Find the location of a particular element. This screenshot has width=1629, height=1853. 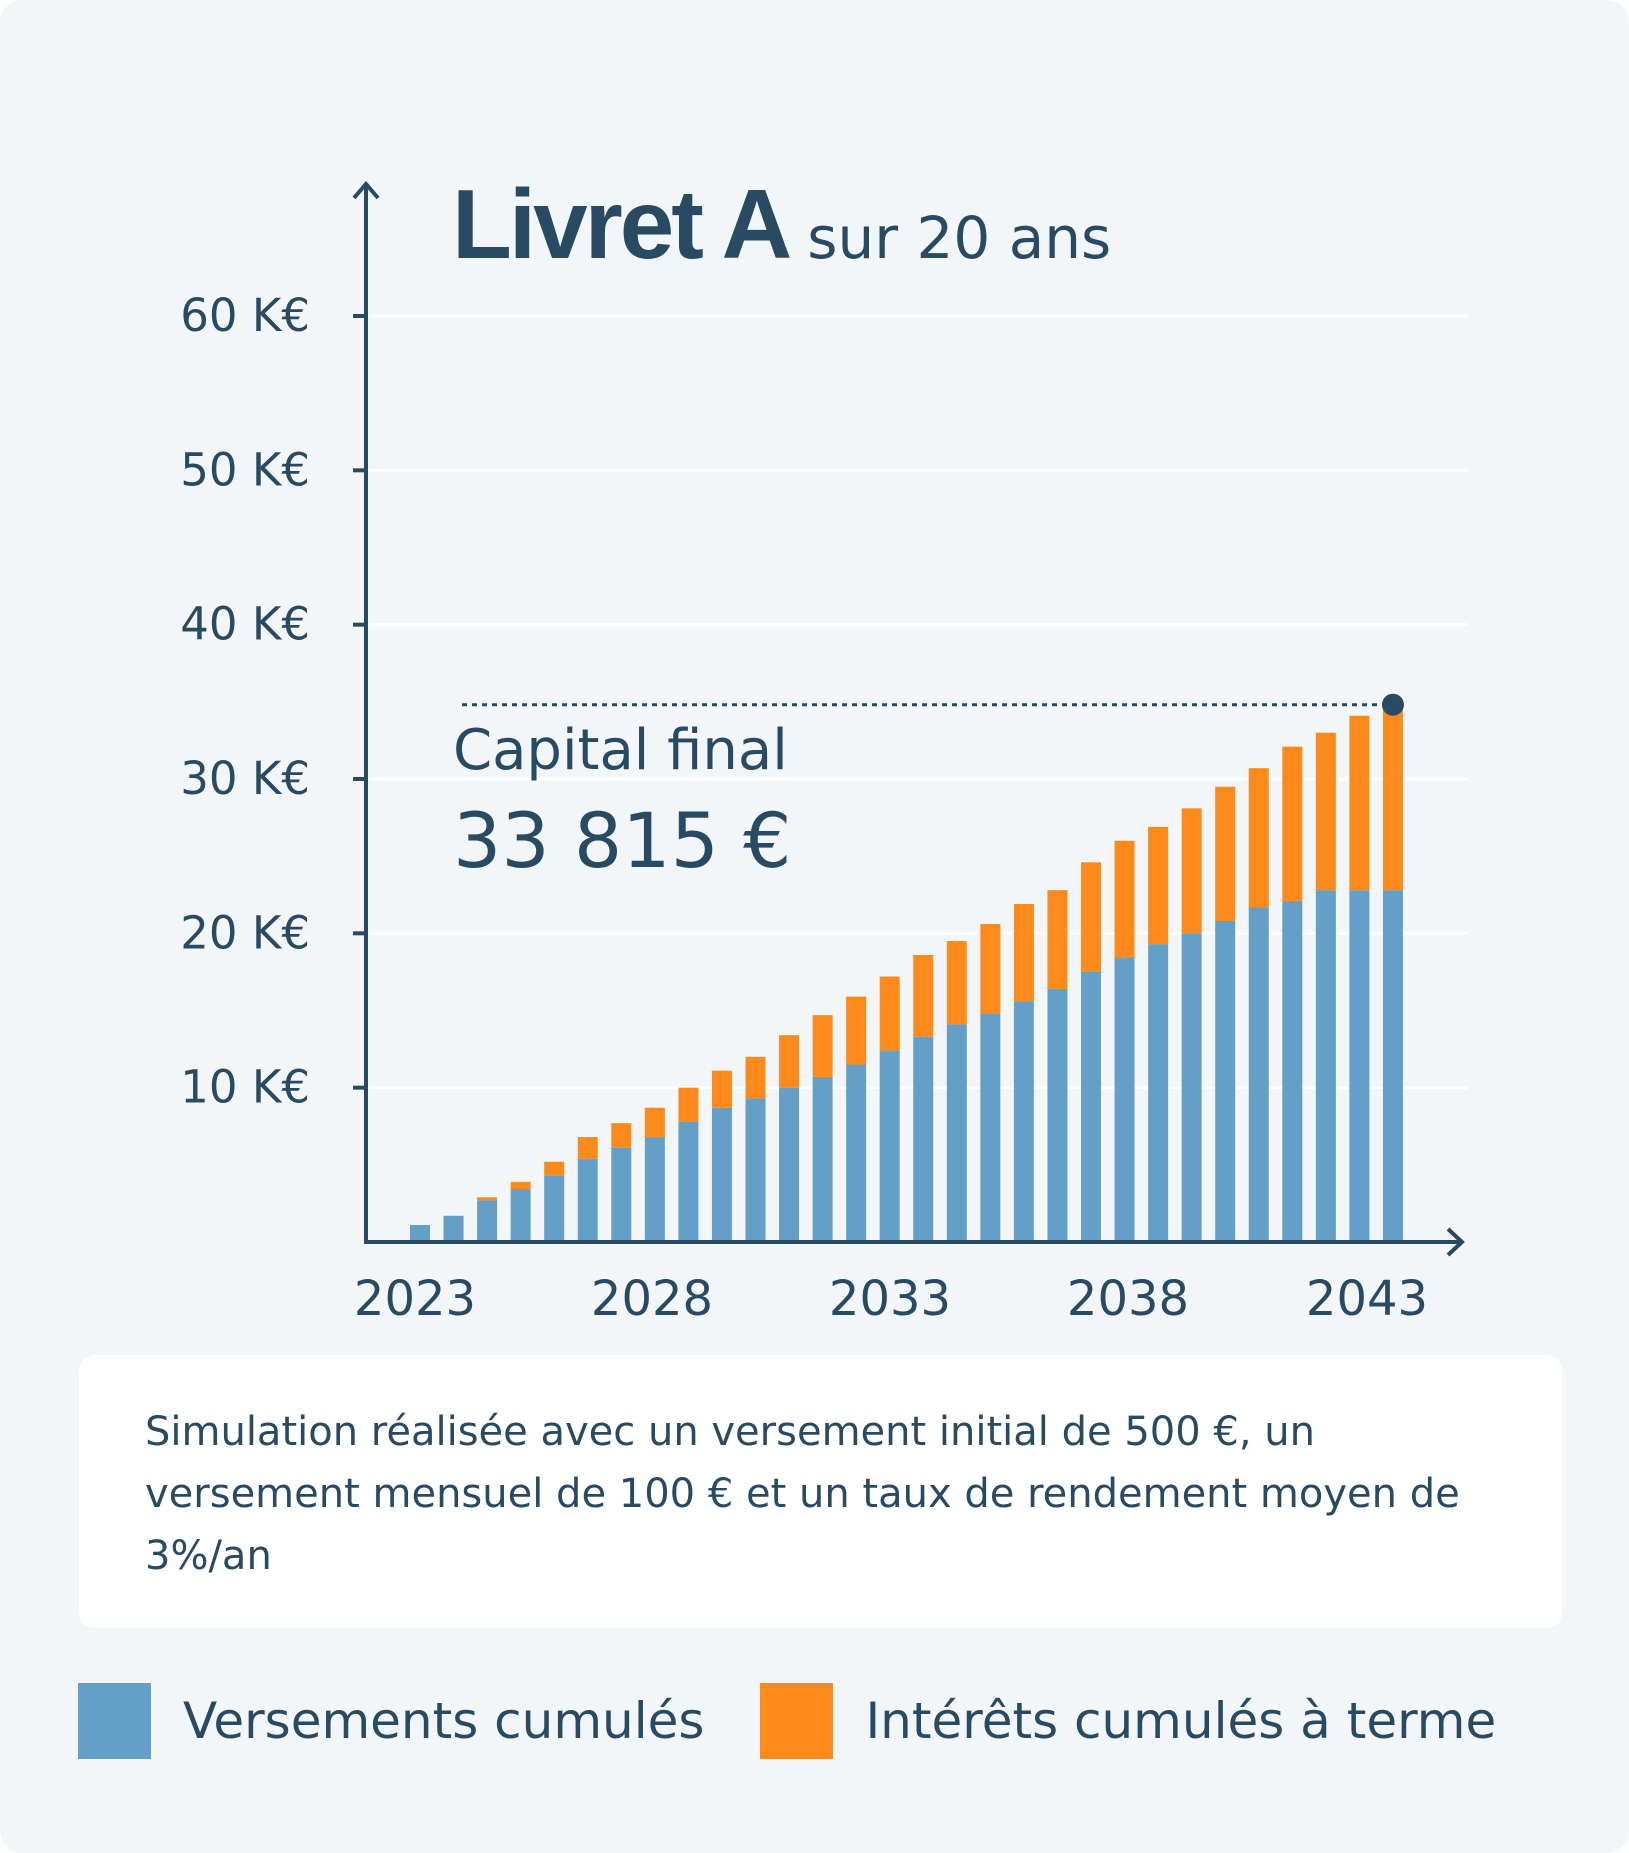

y-tick-label: 60 K€ is located at coordinates (245, 315).